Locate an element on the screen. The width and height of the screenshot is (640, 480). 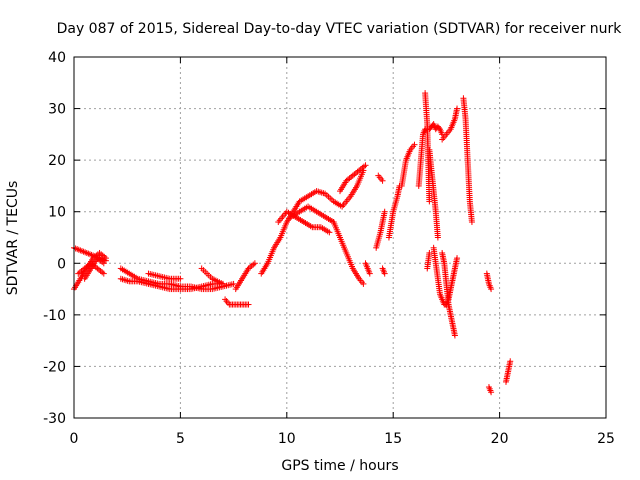
x-tick-label: 20 is located at coordinates (500, 439).